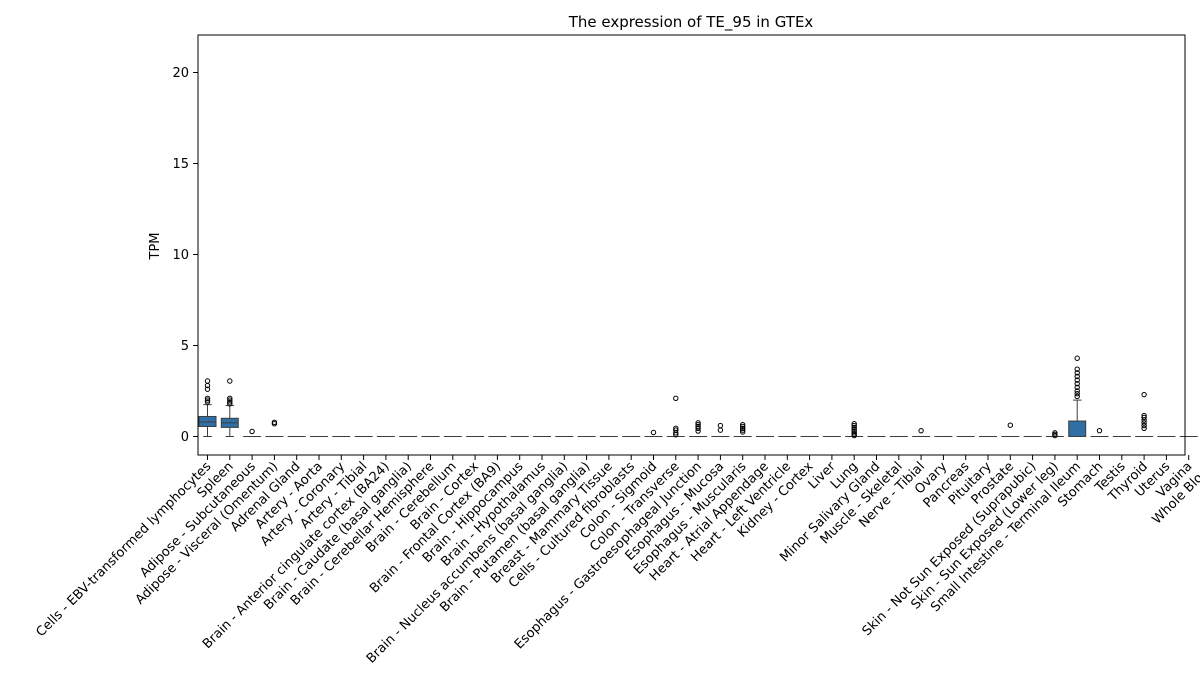  I want to click on chart-title: The expression of TE_95 in GTEx, so click(691, 22).